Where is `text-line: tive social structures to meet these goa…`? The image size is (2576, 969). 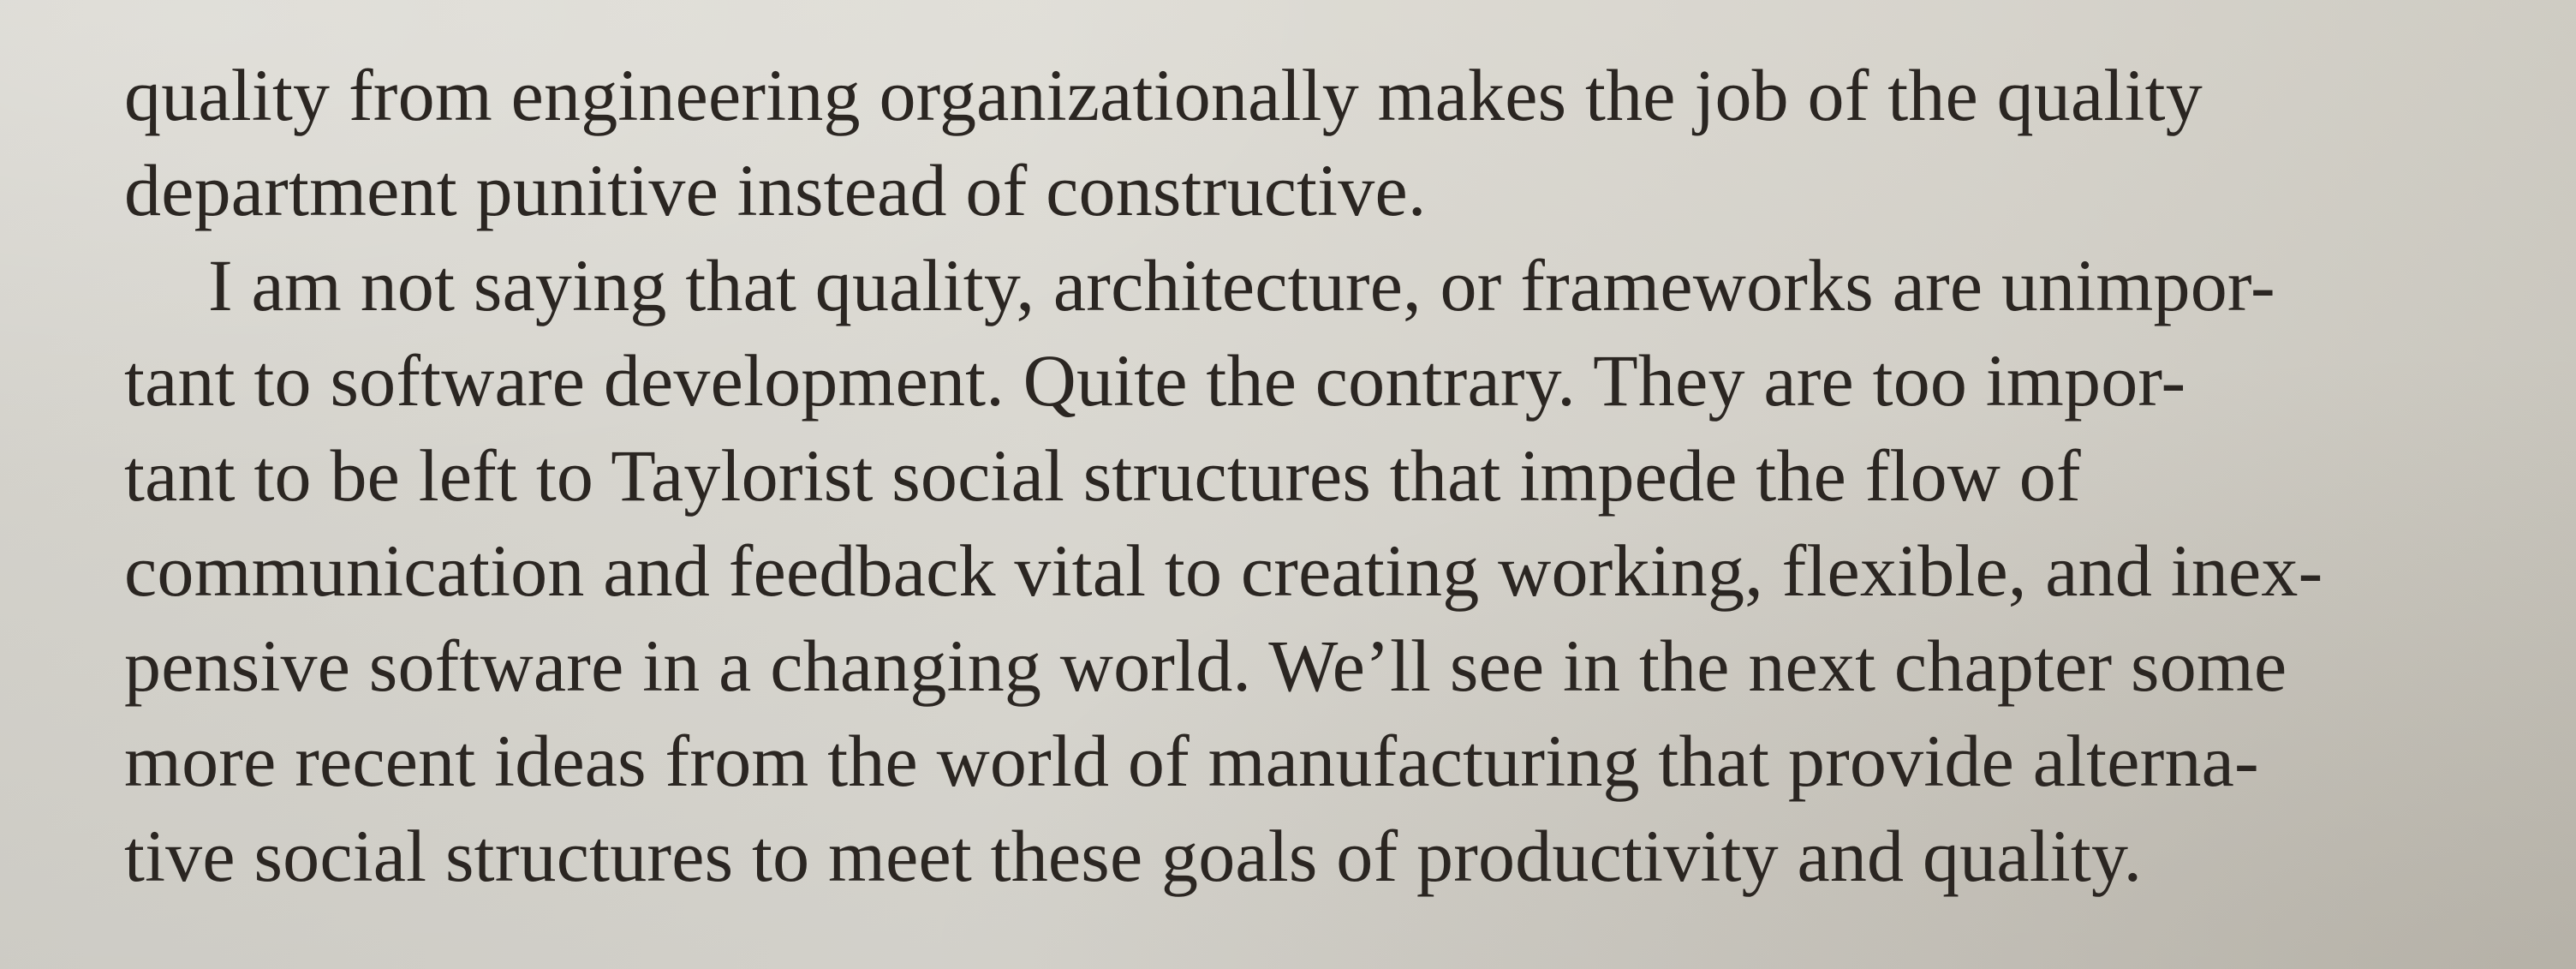
text-line: tive social structures to meet these goa… is located at coordinates (1133, 856).